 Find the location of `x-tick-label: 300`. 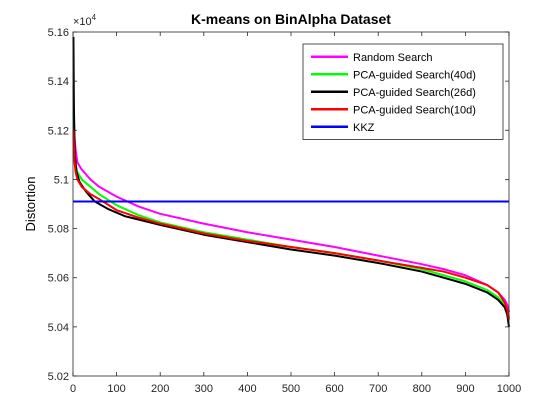

x-tick-label: 300 is located at coordinates (204, 389).